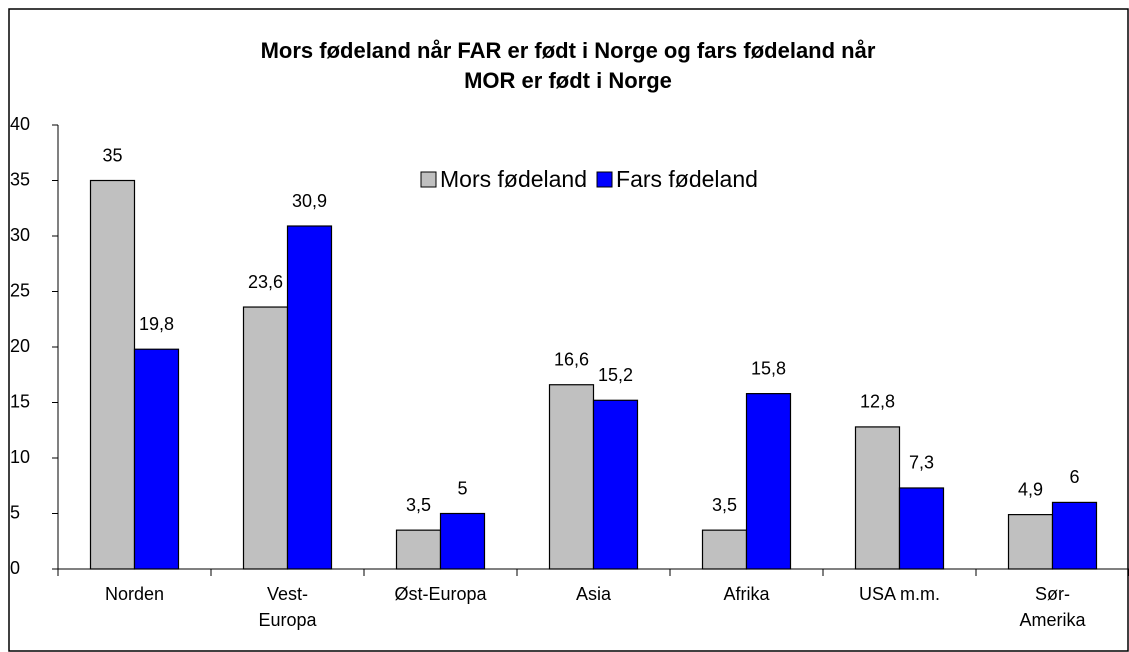  I want to click on y-tick-label: 40, so click(20, 124).